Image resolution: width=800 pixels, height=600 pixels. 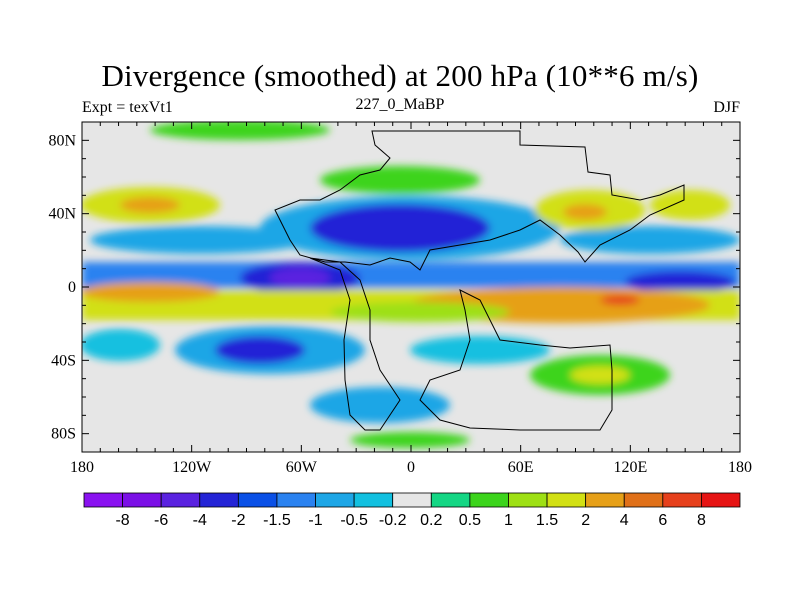 What do you see at coordinates (63, 360) in the screenshot?
I see `y-tick-label: 40S` at bounding box center [63, 360].